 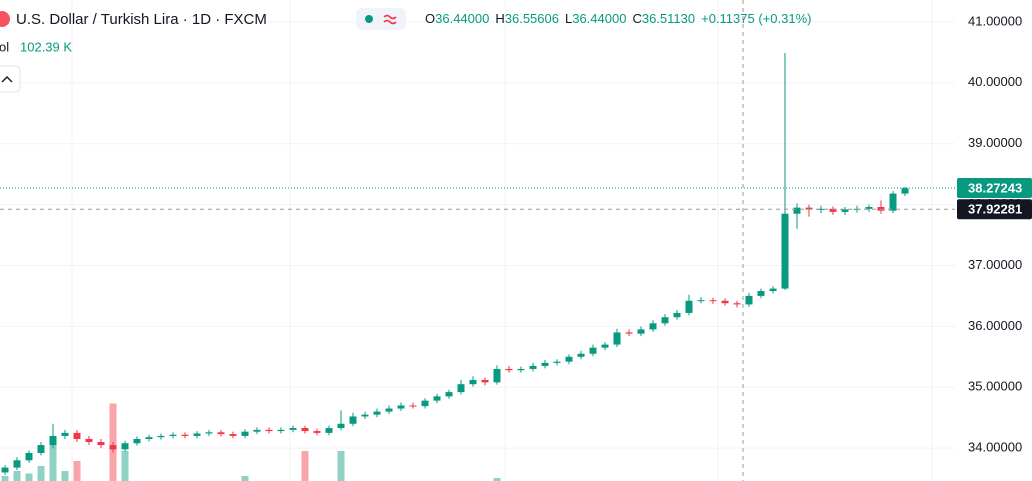 I want to click on volume-pane, so click(x=251, y=442).